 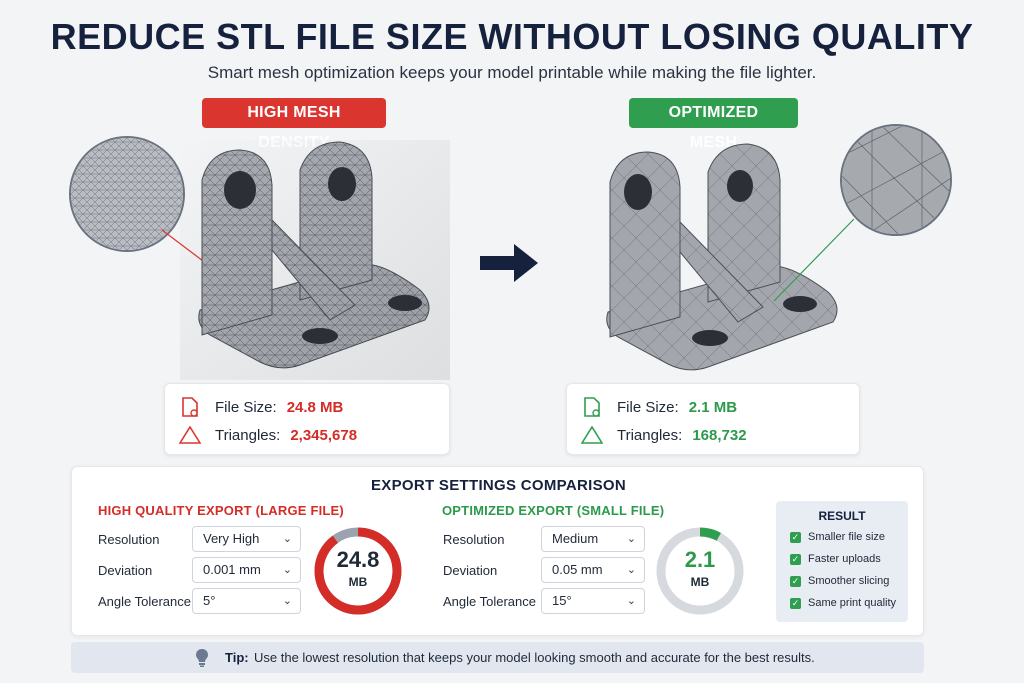 I want to click on optimized-bracket-model, so click(x=722, y=257).